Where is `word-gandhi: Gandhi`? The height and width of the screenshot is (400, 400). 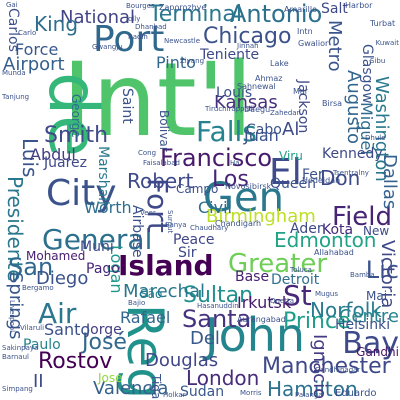
word-gandhi: Gandhi is located at coordinates (377, 352).